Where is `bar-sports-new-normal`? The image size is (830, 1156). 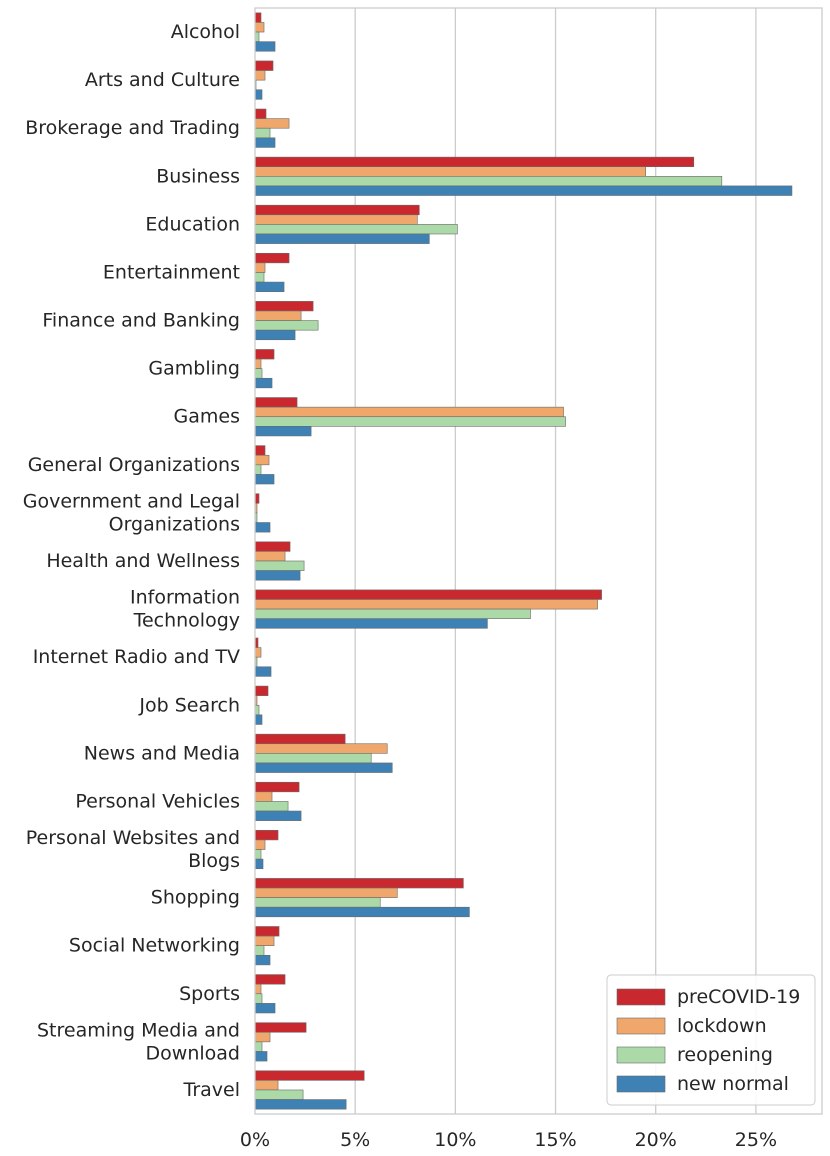
bar-sports-new-normal is located at coordinates (265, 1008).